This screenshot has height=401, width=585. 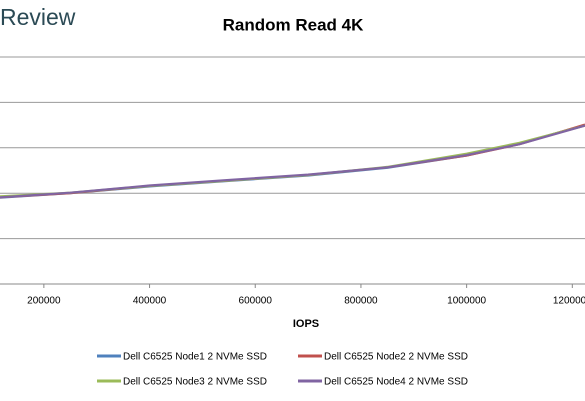 I want to click on legend-label: Dell C6525 Node2 2 NVMe SSD, so click(x=396, y=357).